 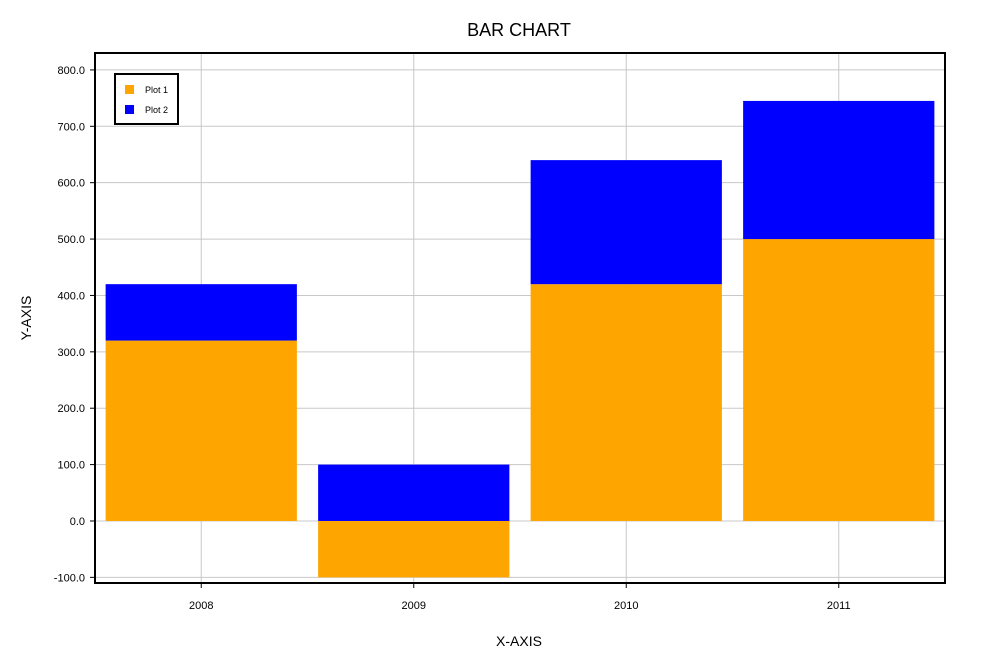 I want to click on bar-1-2011, so click(x=839, y=380).